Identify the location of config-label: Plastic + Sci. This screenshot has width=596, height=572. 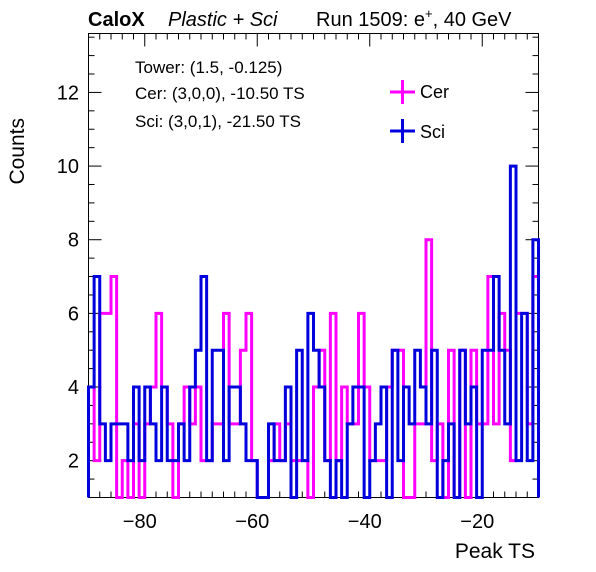
(223, 20).